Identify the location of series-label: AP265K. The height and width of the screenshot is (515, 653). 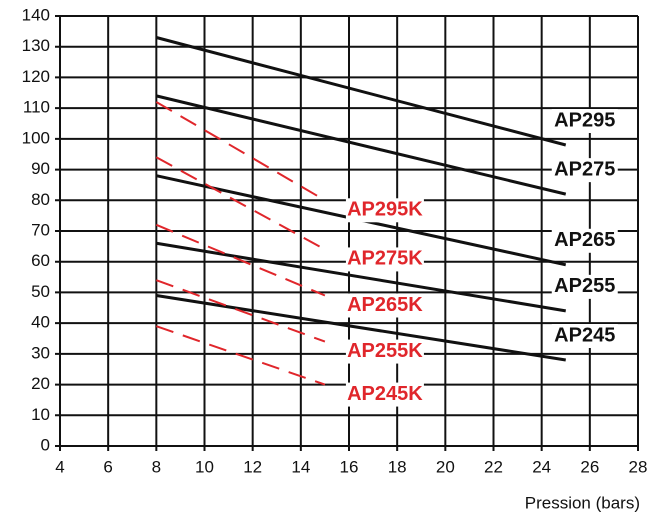
(385, 305).